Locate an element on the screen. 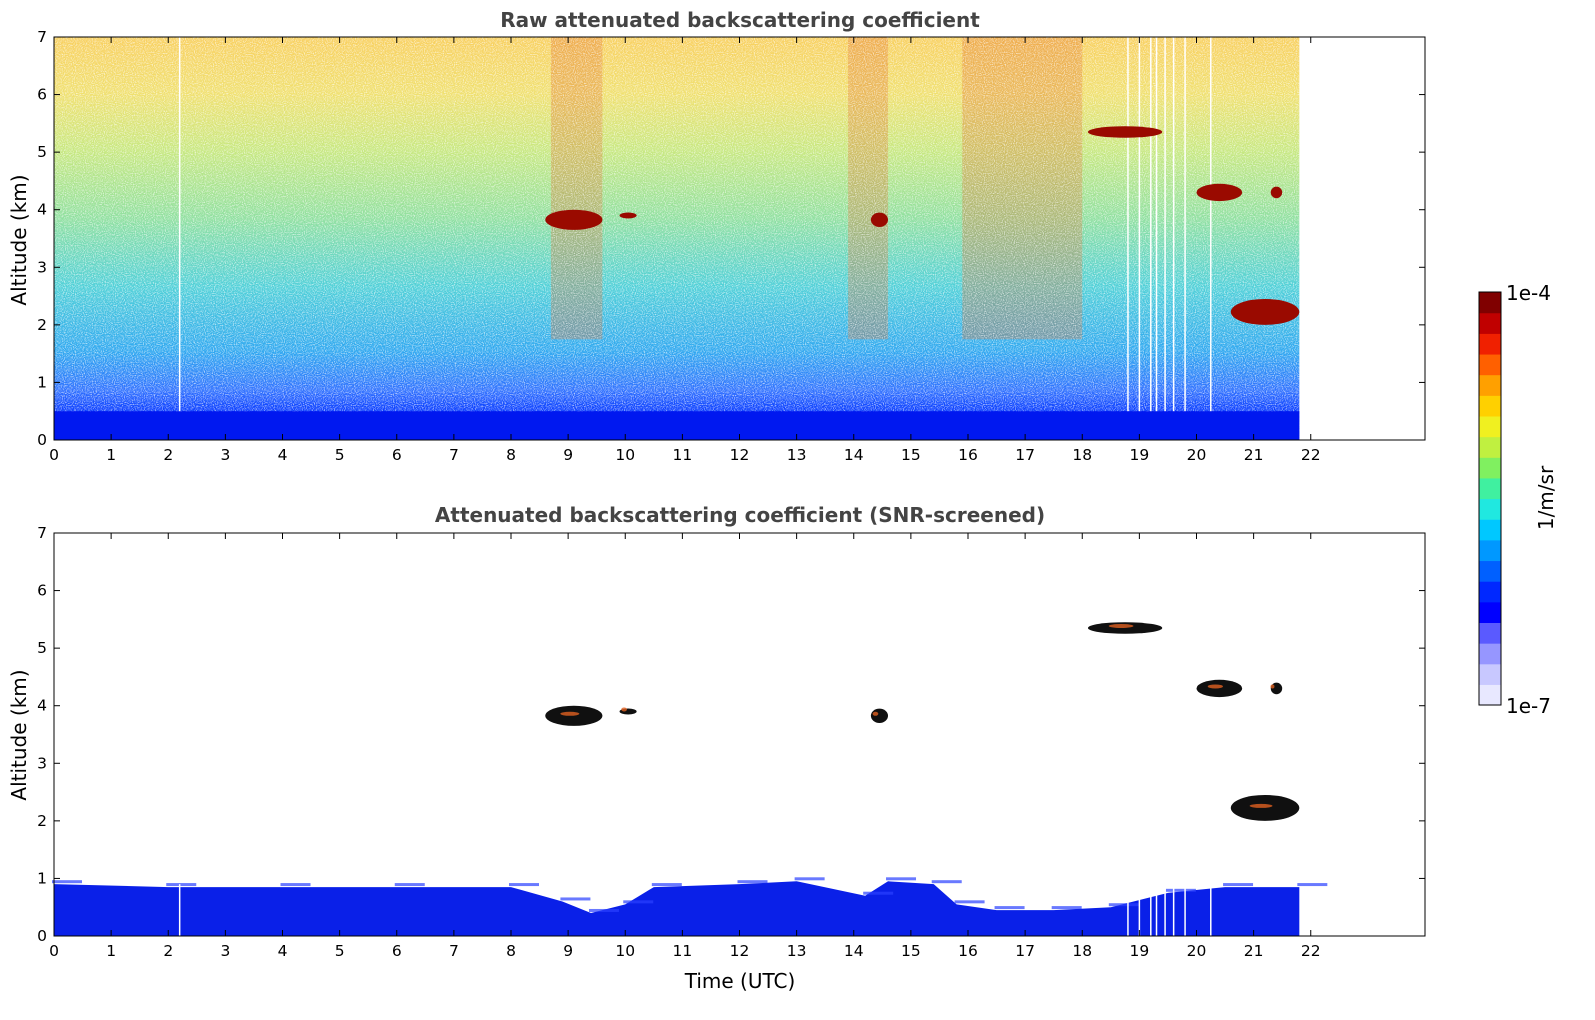 The image size is (1595, 1020). x-tick-label: 22 is located at coordinates (1311, 951).